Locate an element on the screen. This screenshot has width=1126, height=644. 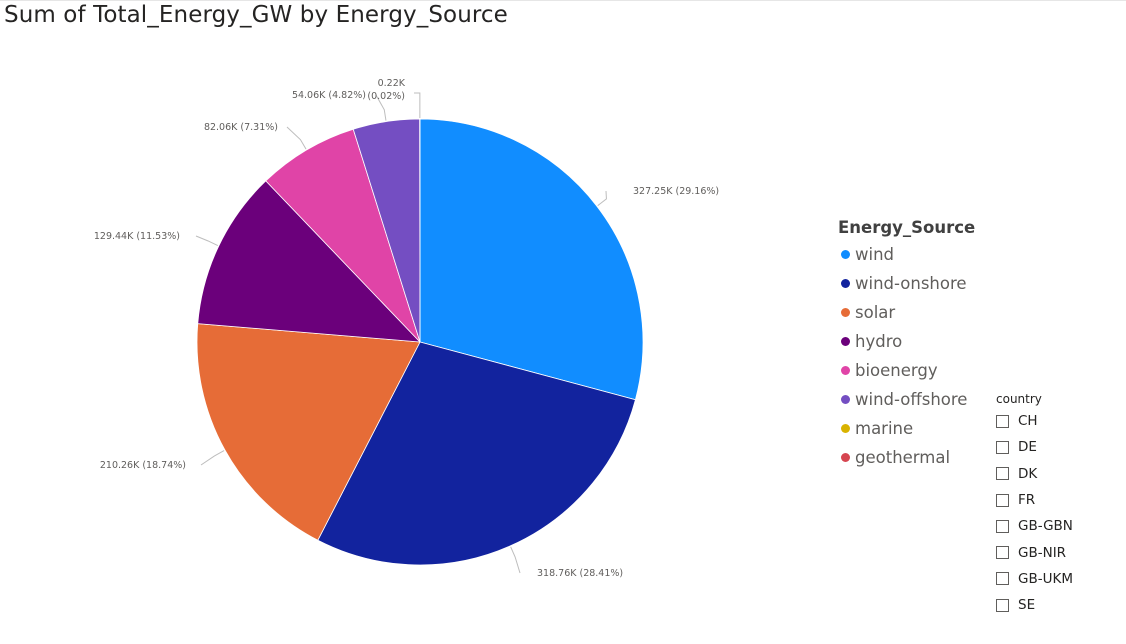
data-label-wind-onshore: 318.76K (28.41%) is located at coordinates (580, 573).